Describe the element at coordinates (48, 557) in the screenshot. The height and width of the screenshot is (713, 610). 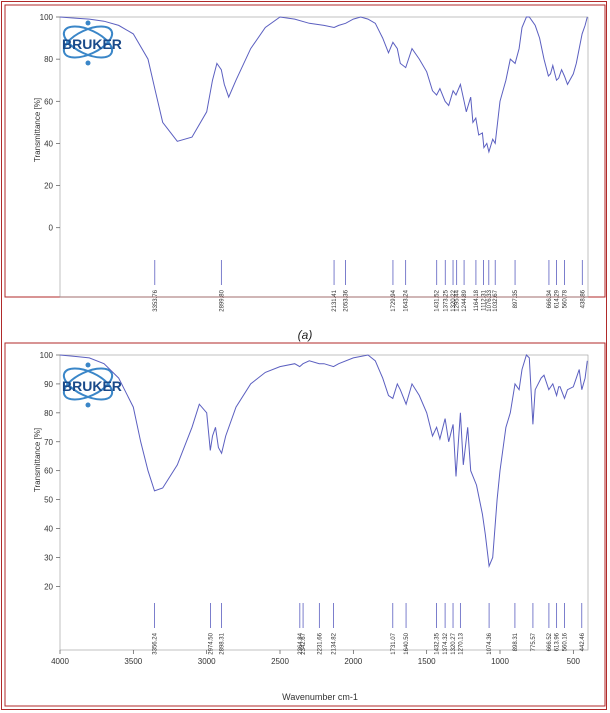
I see `y-tick-label: 30` at that location.